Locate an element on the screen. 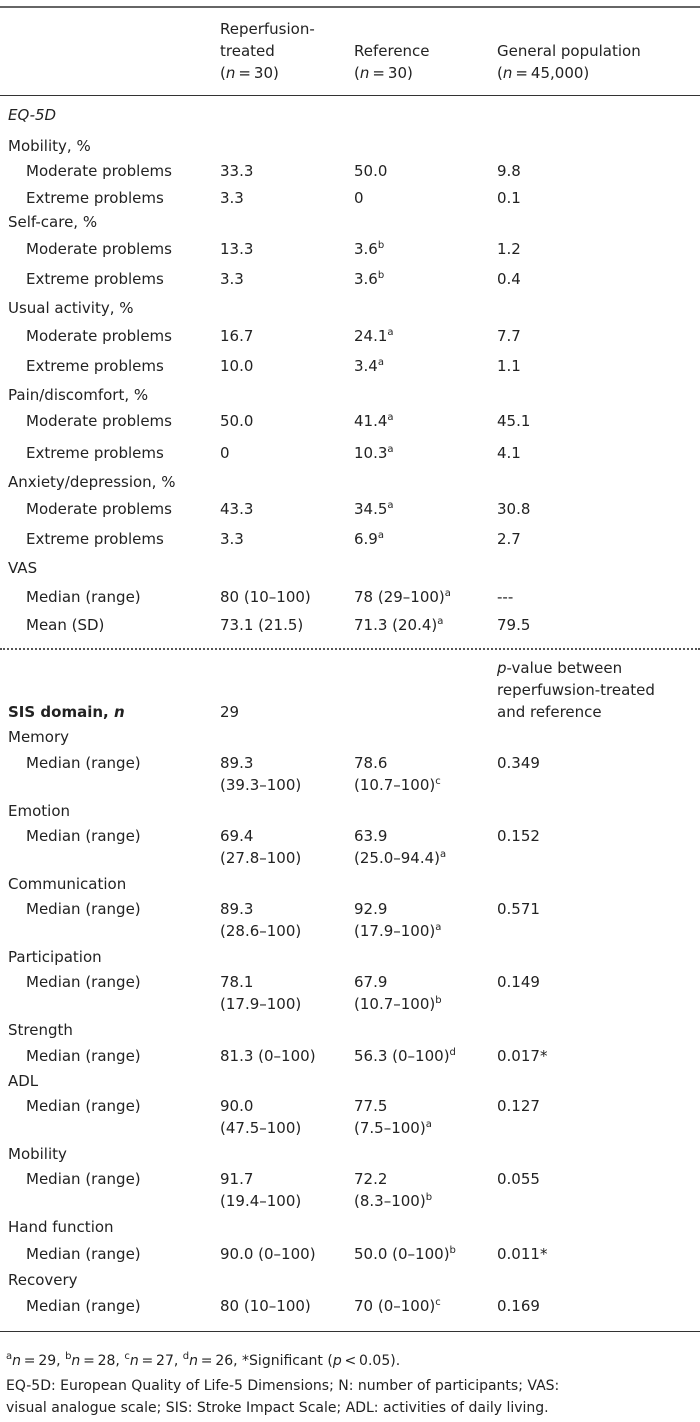 The height and width of the screenshot is (1422, 700). text: 0.4 is located at coordinates (509, 279).